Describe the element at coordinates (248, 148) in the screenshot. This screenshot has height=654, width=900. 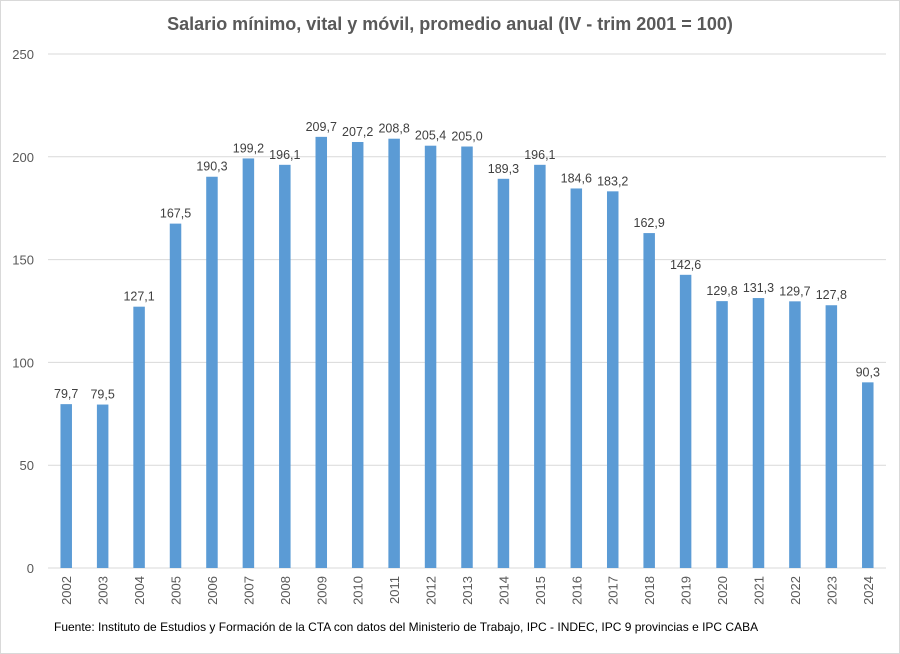
I see `data-label: 199,2` at that location.